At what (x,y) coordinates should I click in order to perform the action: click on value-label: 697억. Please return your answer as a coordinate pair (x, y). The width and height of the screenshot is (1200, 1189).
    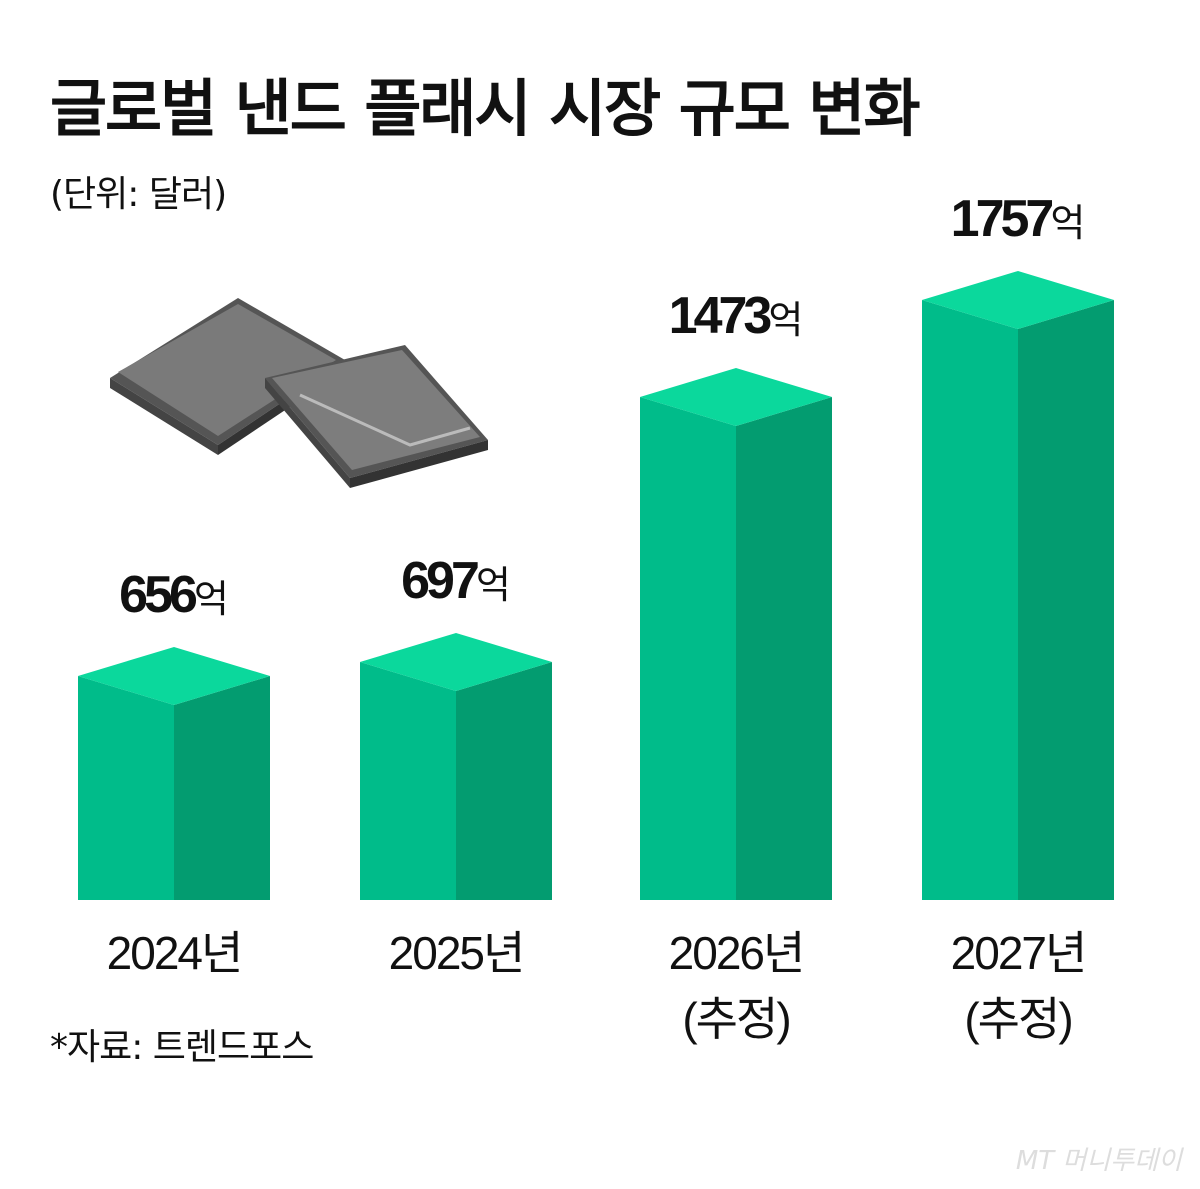
    Looking at the image, I should click on (456, 581).